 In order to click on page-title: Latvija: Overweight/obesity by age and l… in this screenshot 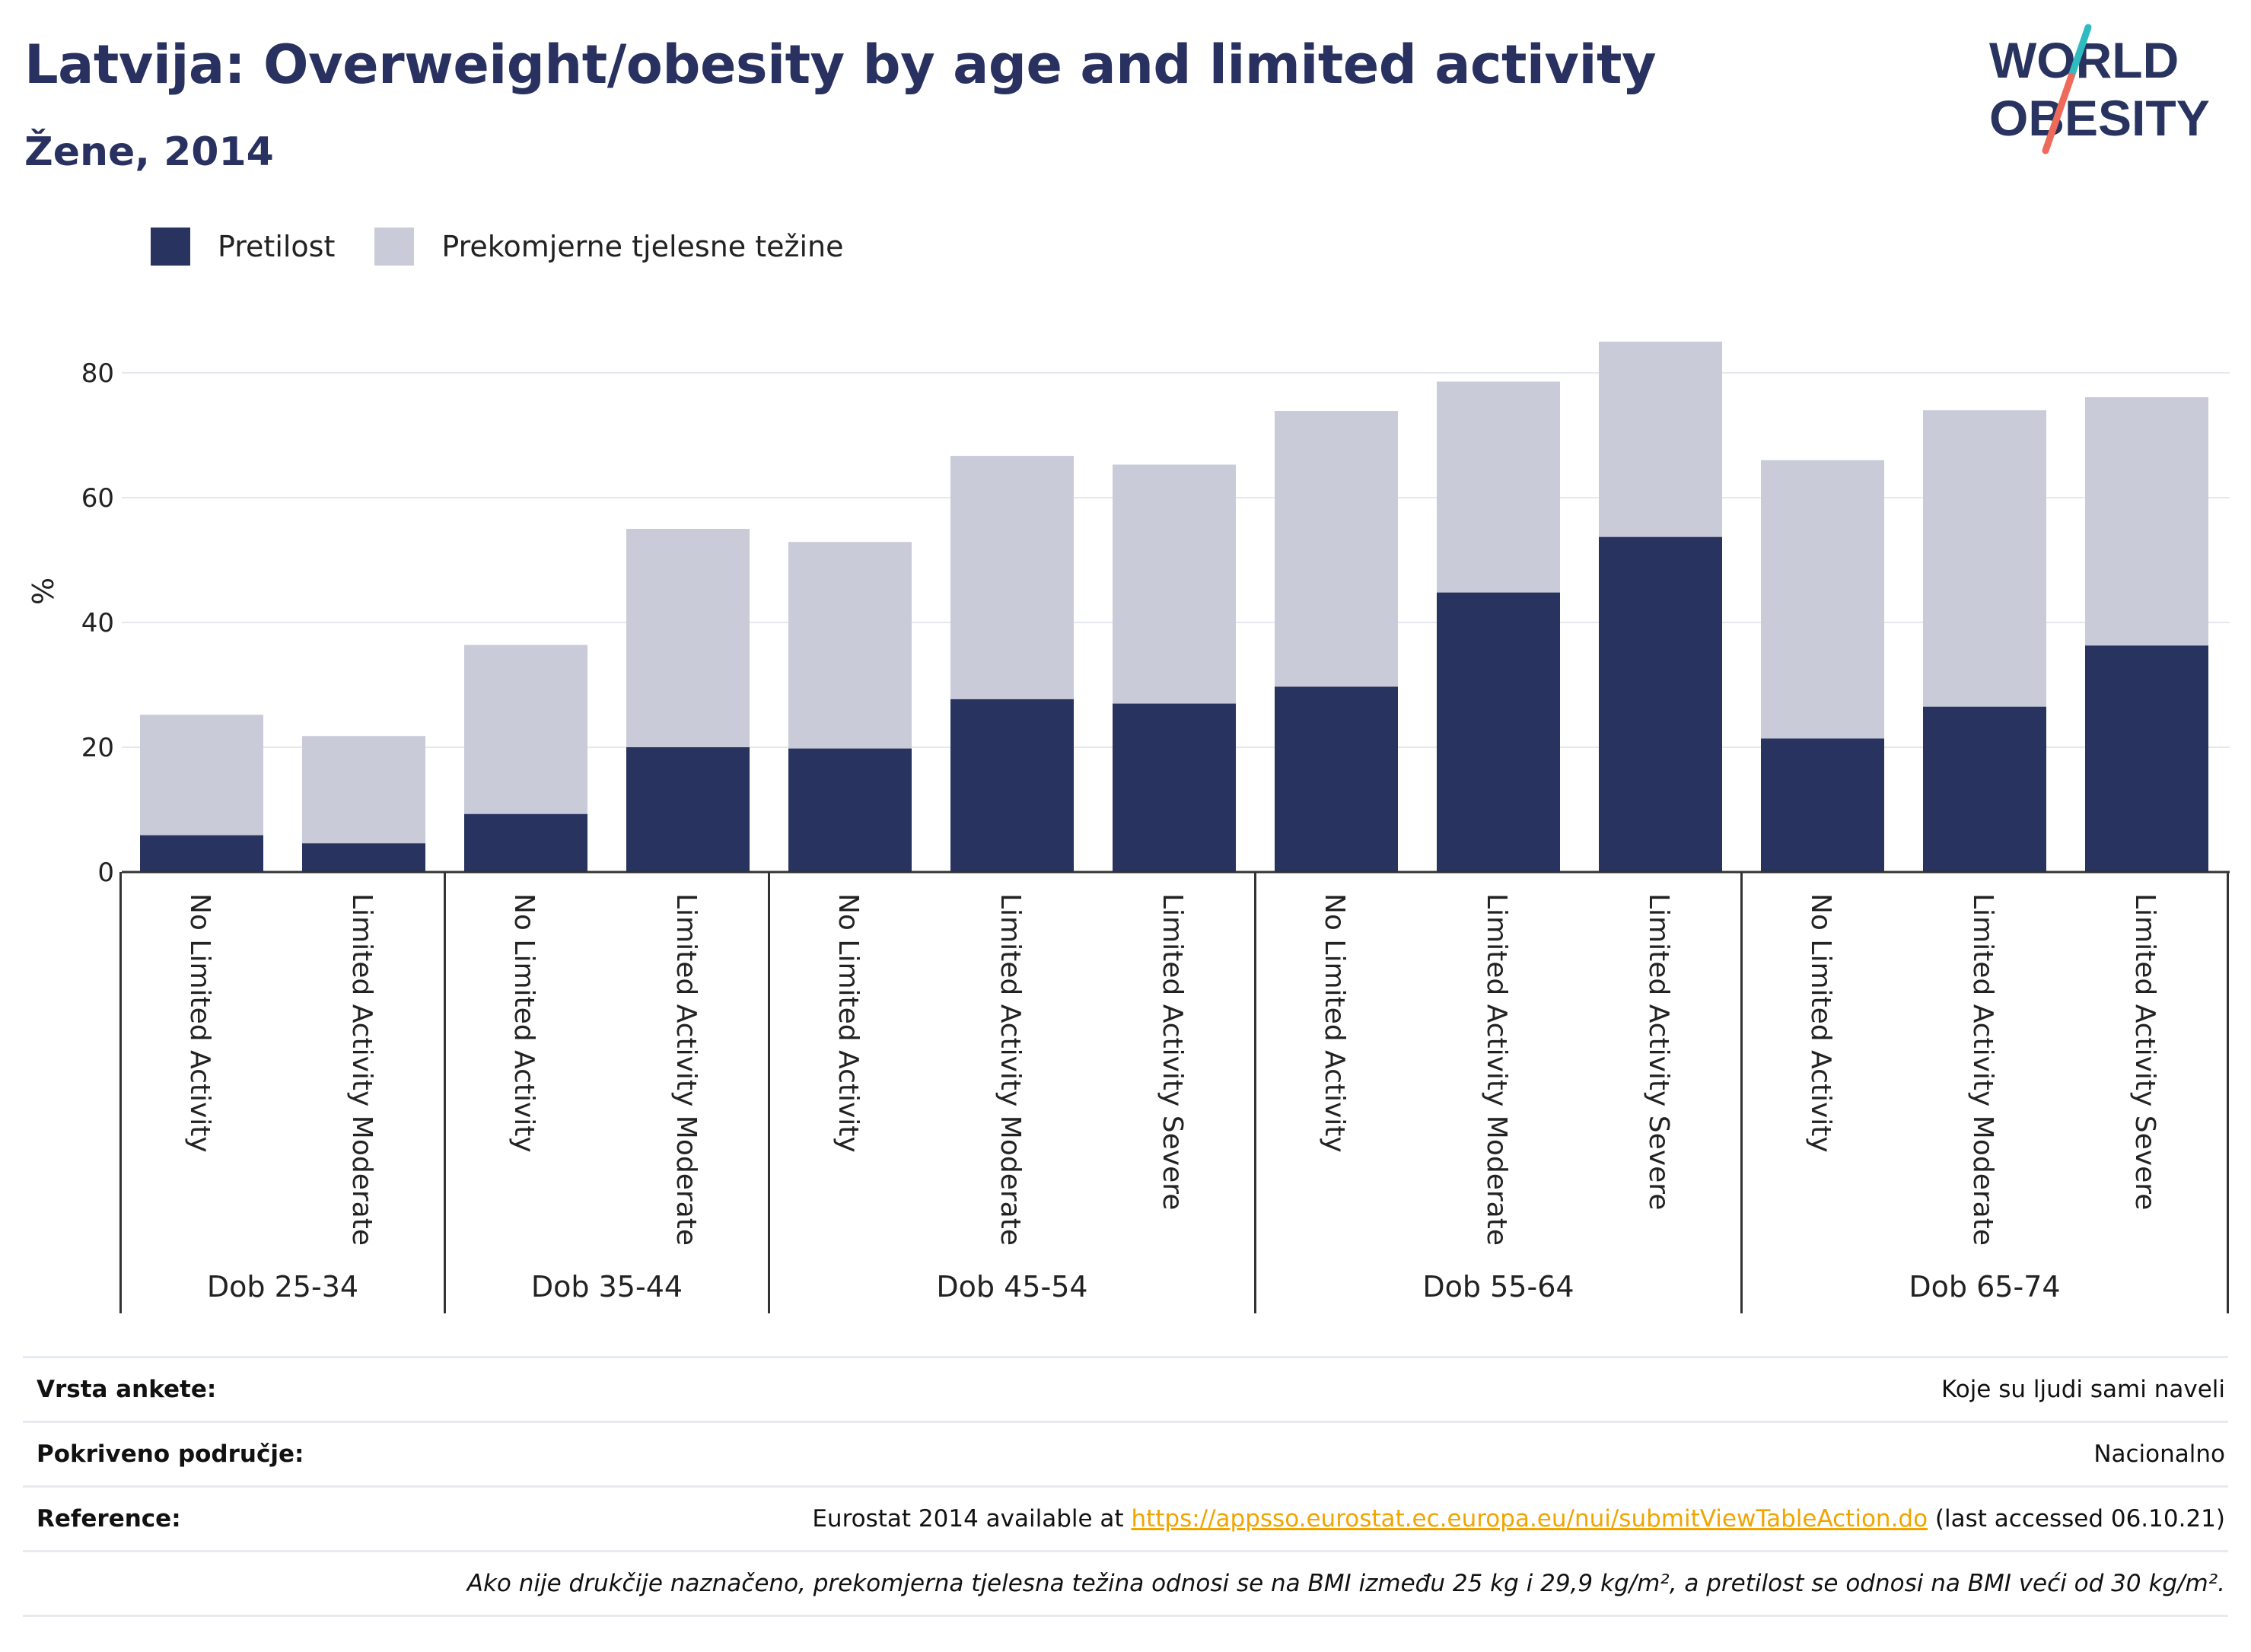, I will do `click(840, 64)`.